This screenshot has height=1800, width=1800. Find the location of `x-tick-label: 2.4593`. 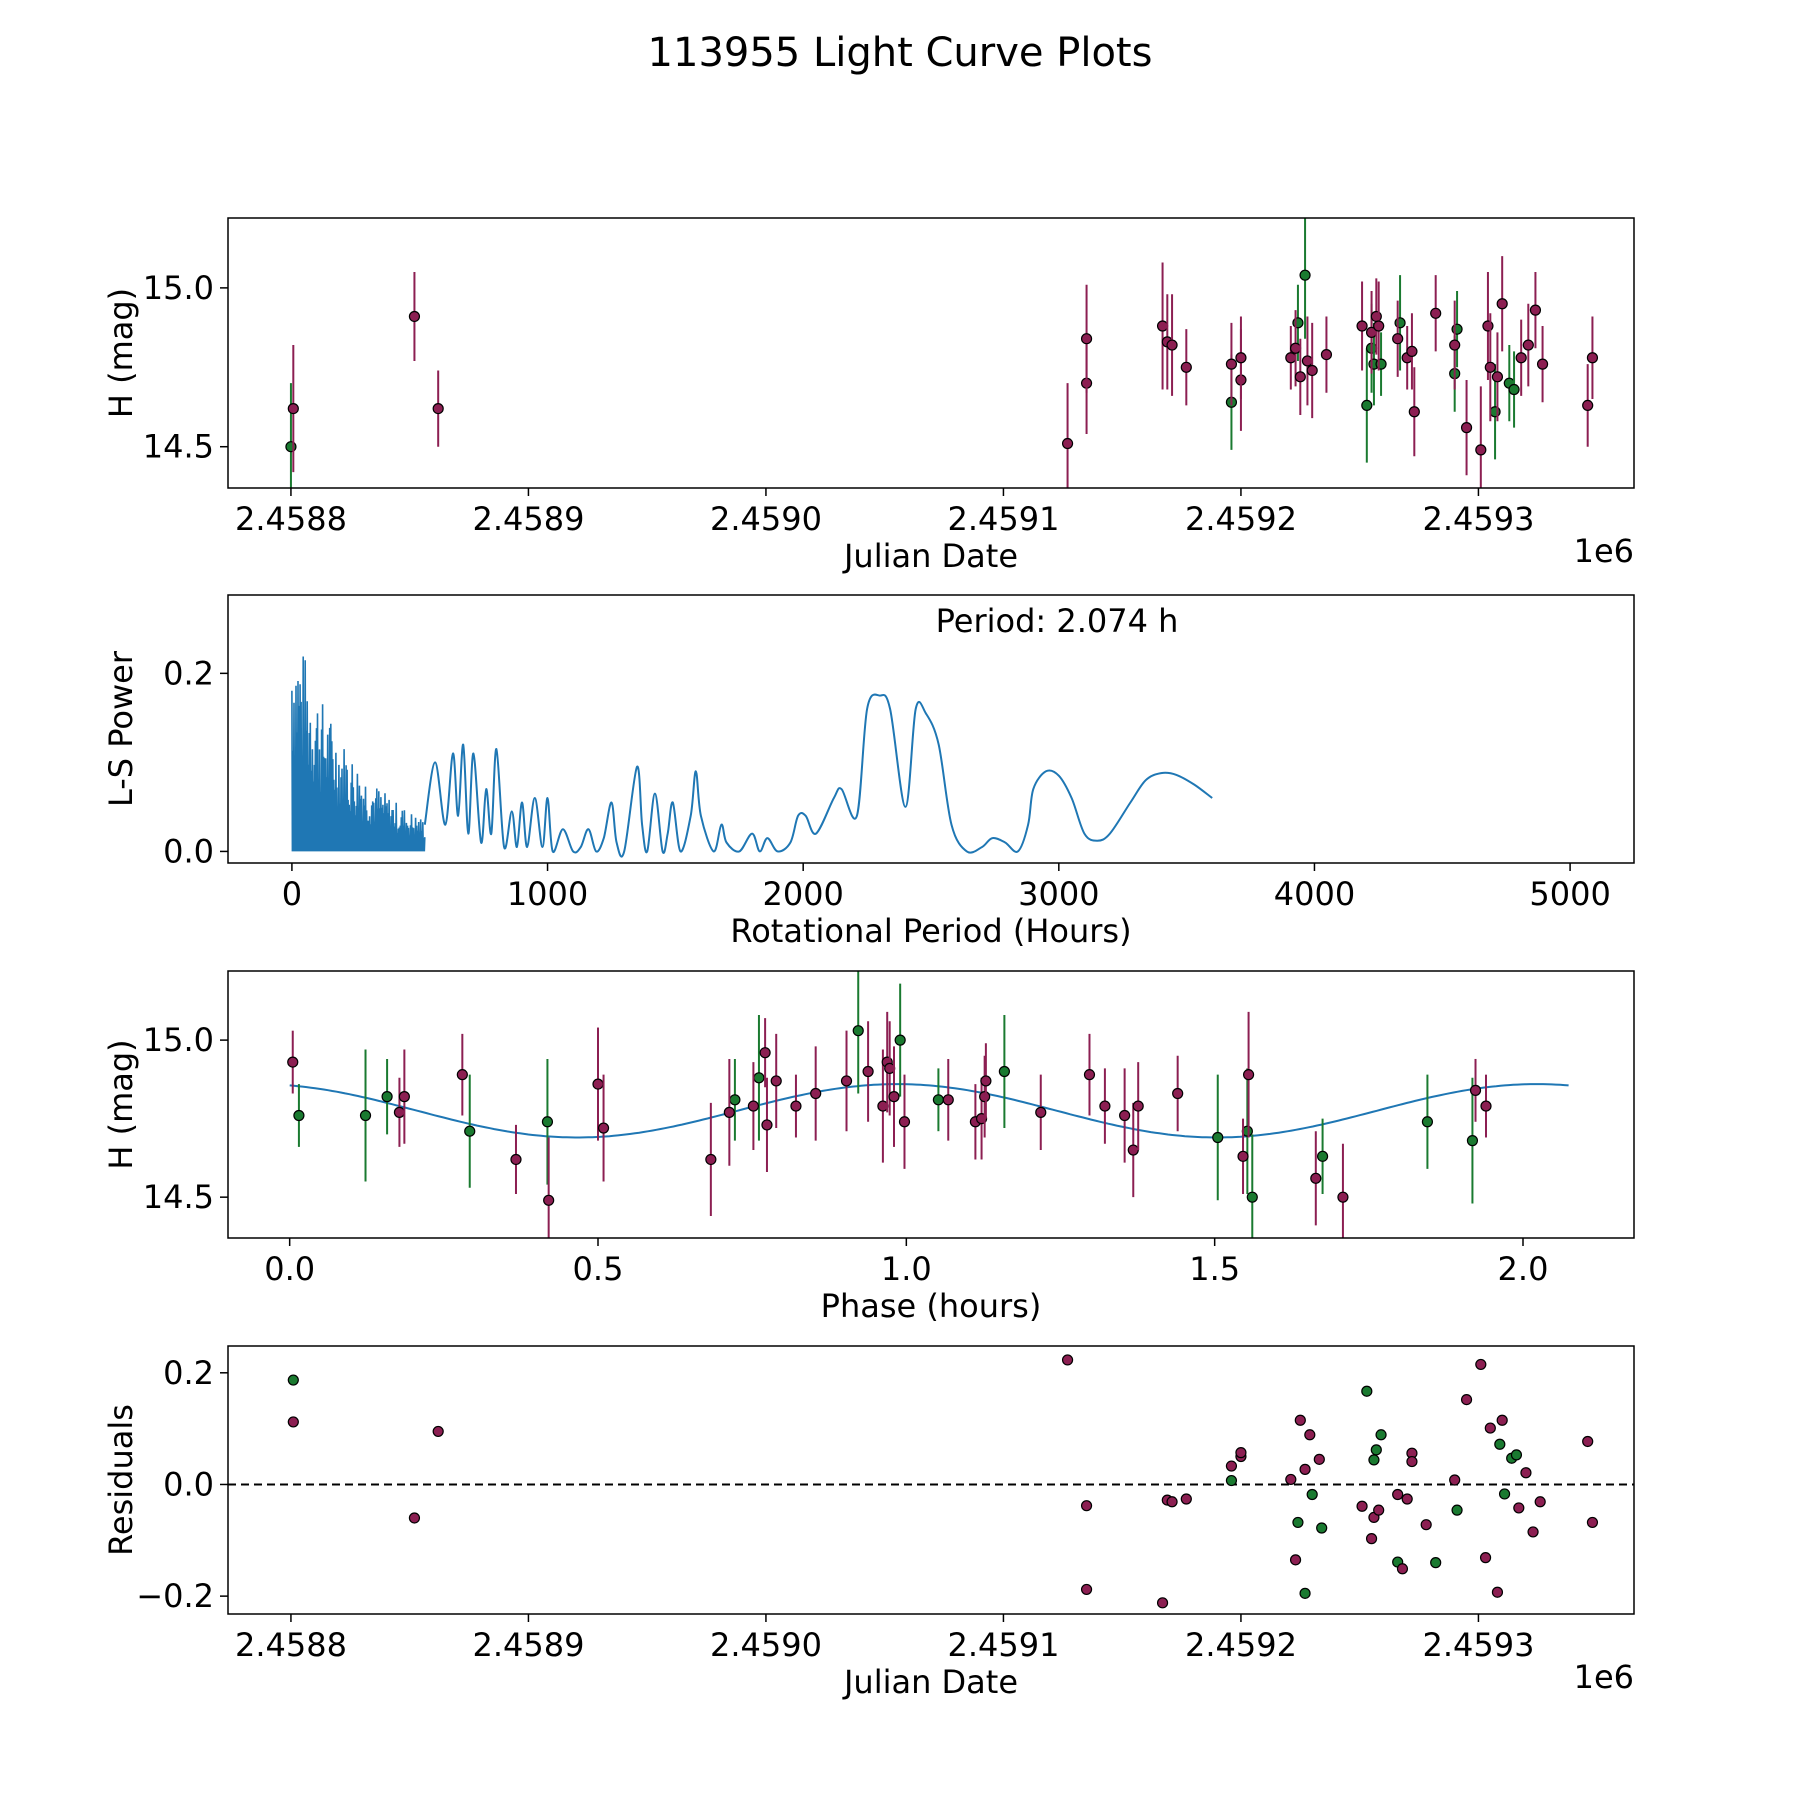

x-tick-label: 2.4593 is located at coordinates (1478, 519).